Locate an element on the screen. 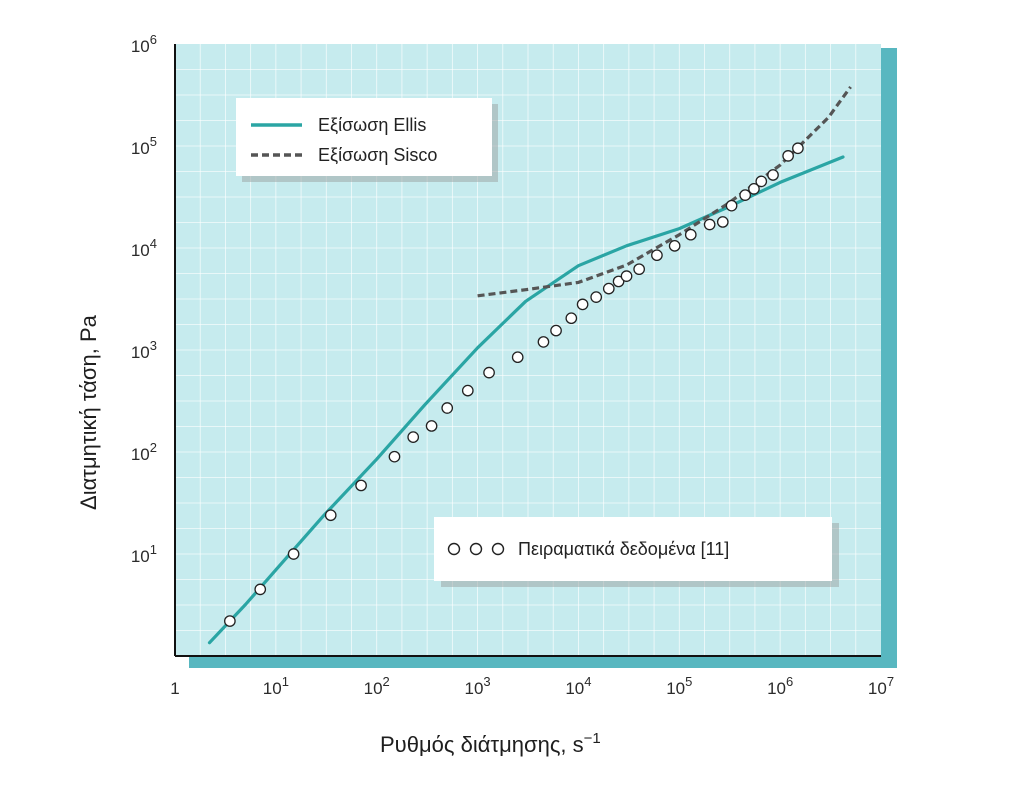 The image size is (1024, 787). x-tick-label: 1 is located at coordinates (174, 688).